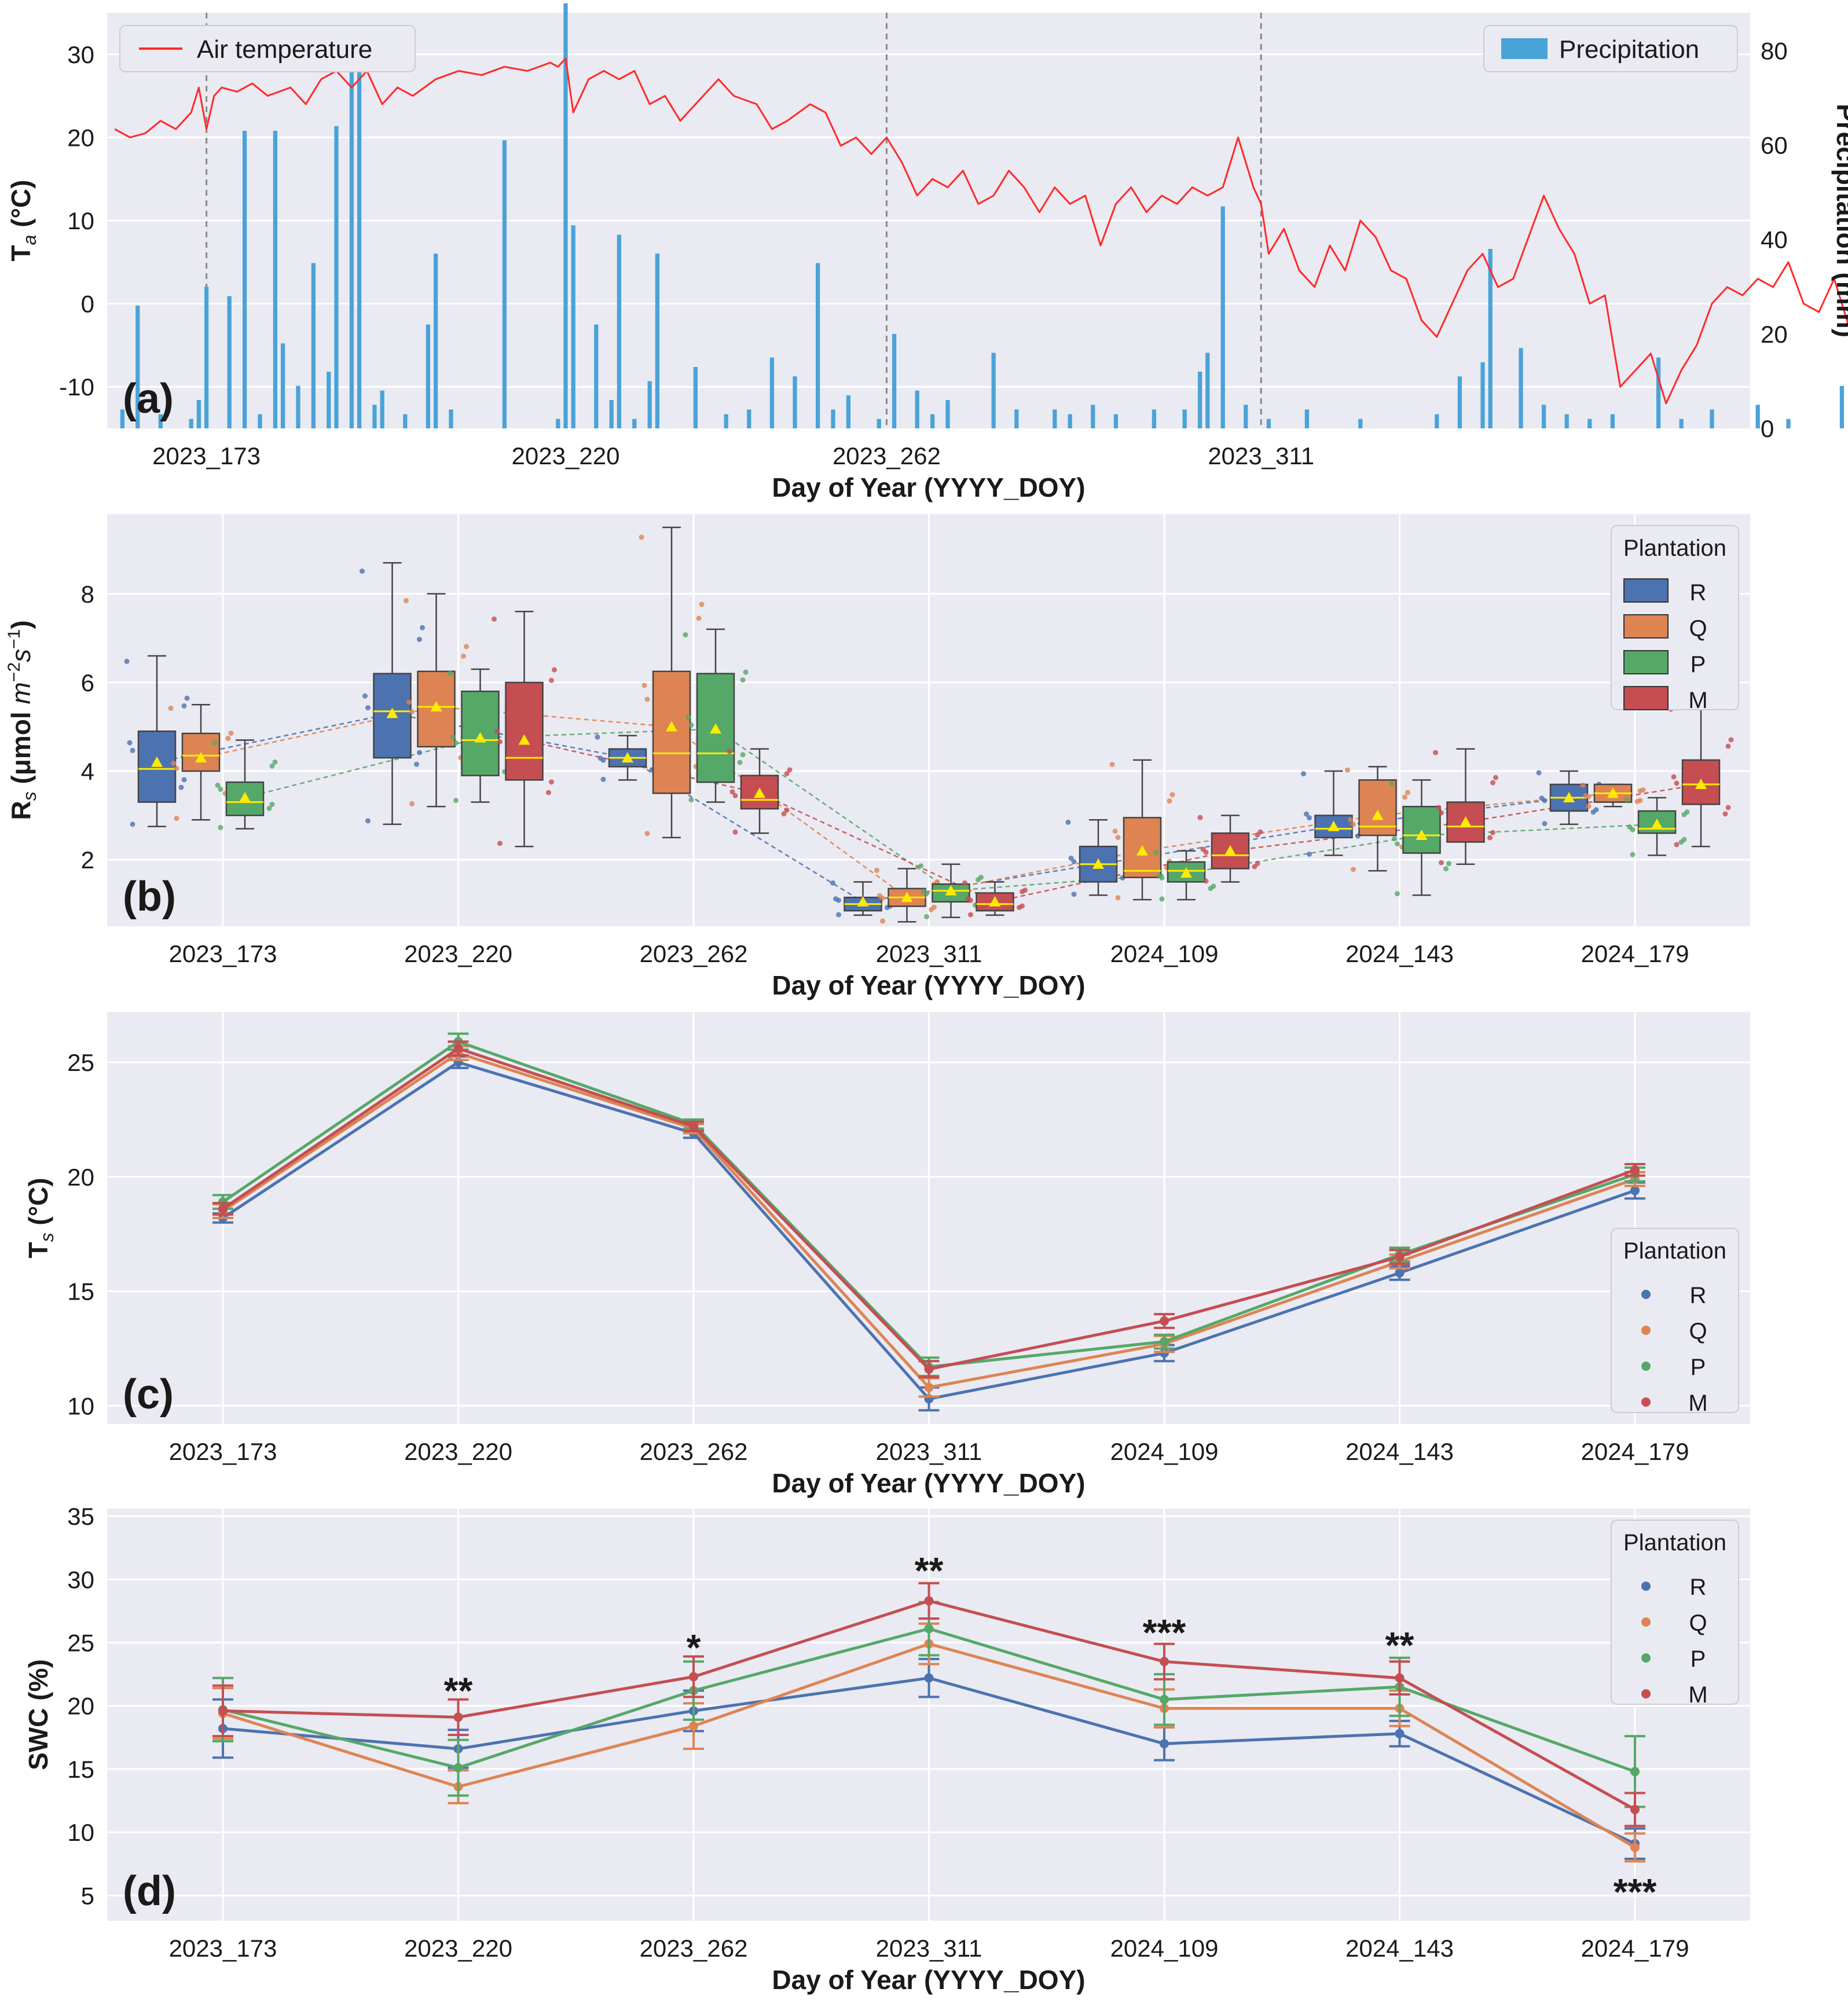 The height and width of the screenshot is (2007, 1848). I want to click on y-title-rest: (°C), so click(38, 1204).